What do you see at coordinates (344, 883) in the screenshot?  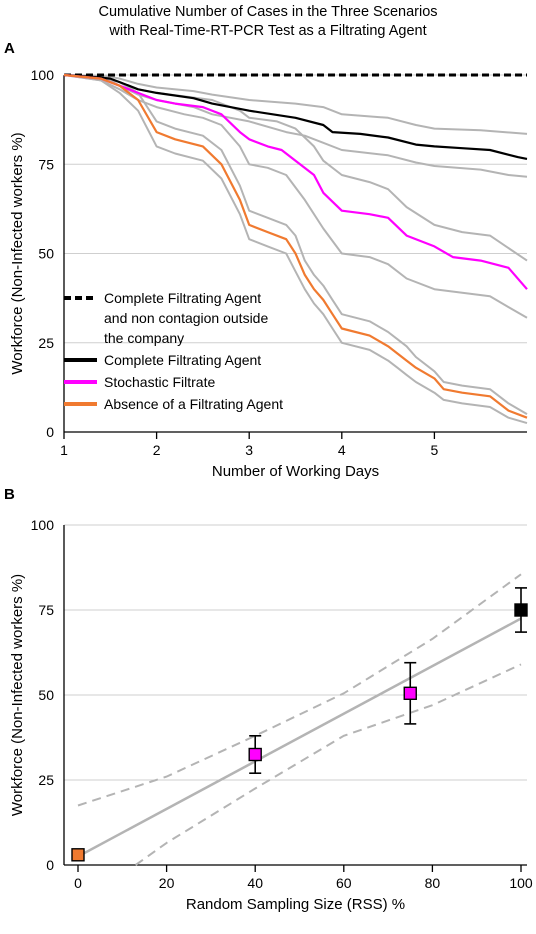 I see `panel-b-x-tick-label: 60` at bounding box center [344, 883].